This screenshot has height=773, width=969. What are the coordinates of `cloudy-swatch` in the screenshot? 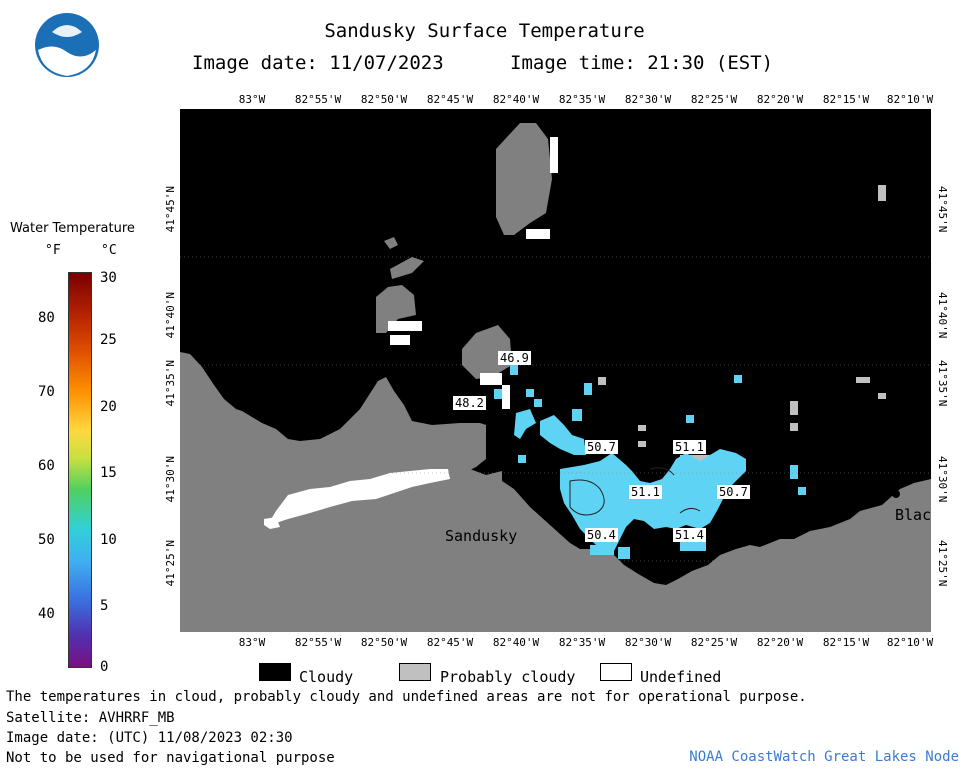 It's located at (275, 672).